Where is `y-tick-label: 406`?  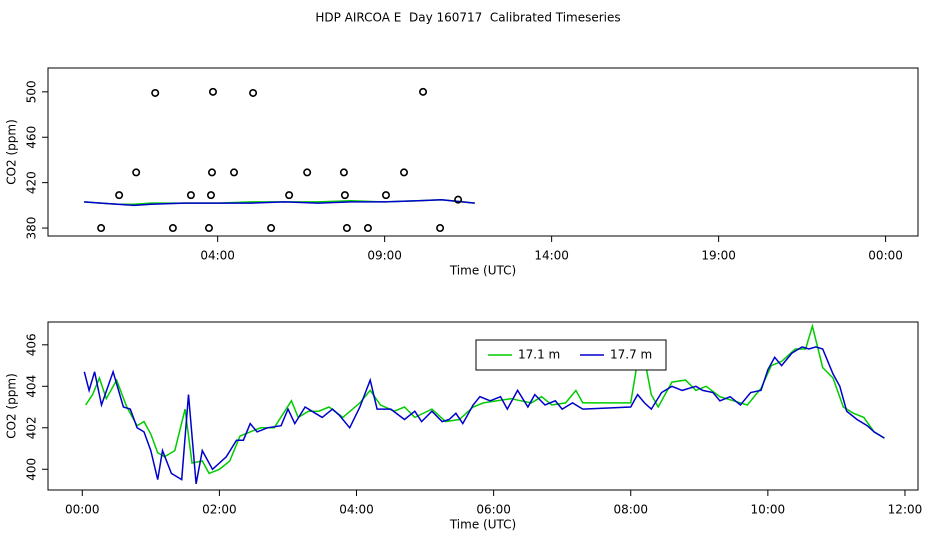
y-tick-label: 406 is located at coordinates (32, 344).